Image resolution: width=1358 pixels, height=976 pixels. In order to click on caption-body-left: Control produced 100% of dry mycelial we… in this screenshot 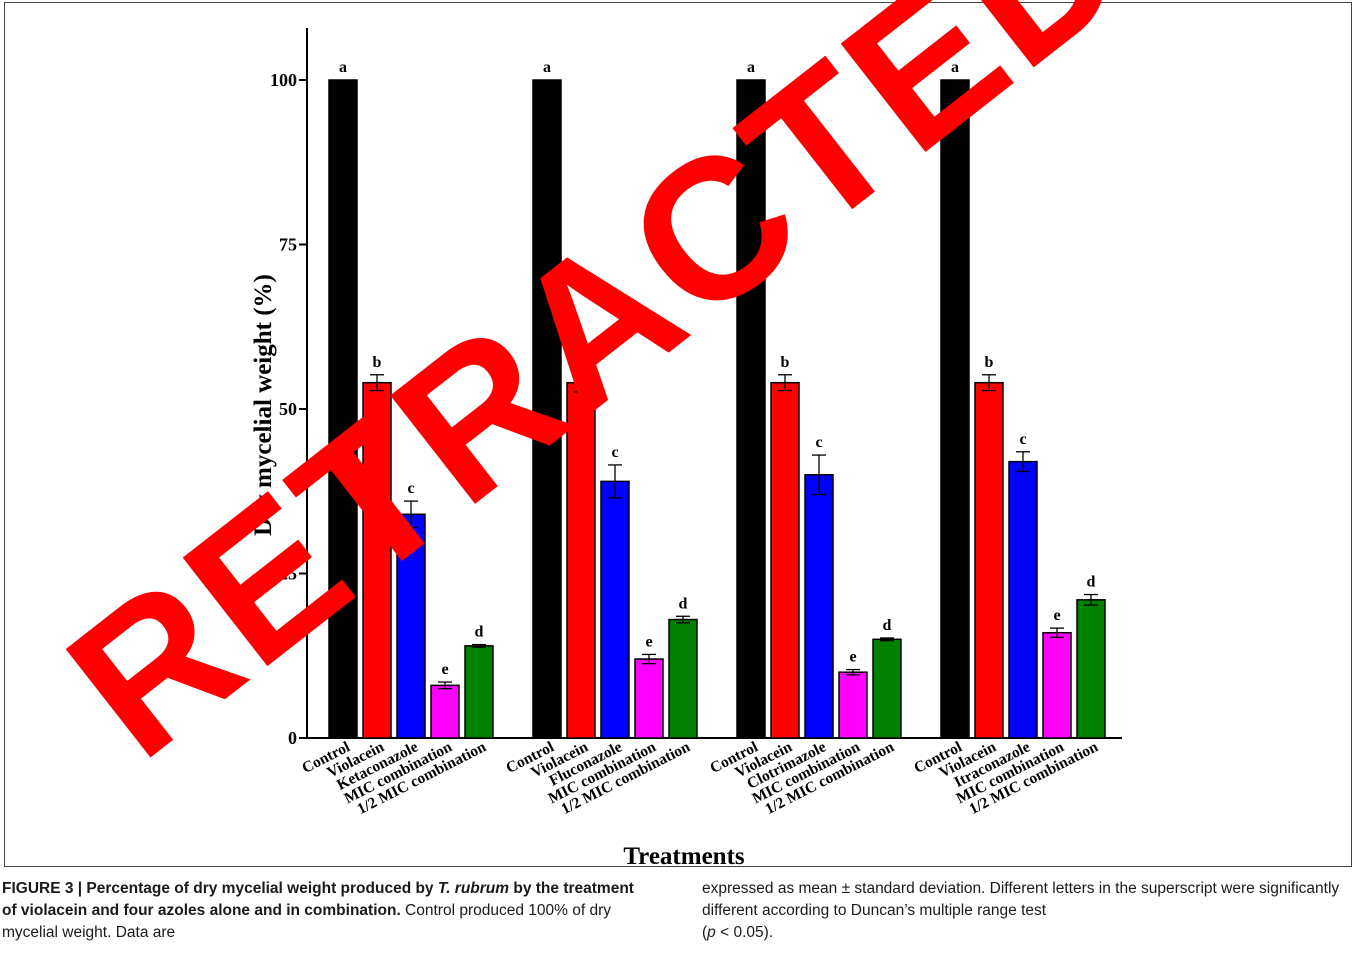, I will do `click(306, 921)`.